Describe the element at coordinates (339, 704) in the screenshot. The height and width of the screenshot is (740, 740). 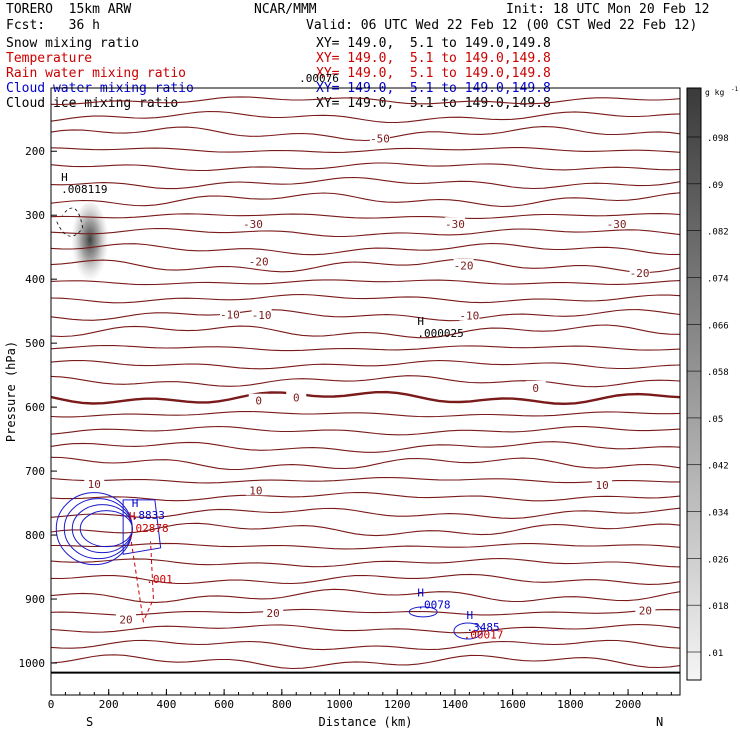
I see `x-tick-label: 1000` at that location.